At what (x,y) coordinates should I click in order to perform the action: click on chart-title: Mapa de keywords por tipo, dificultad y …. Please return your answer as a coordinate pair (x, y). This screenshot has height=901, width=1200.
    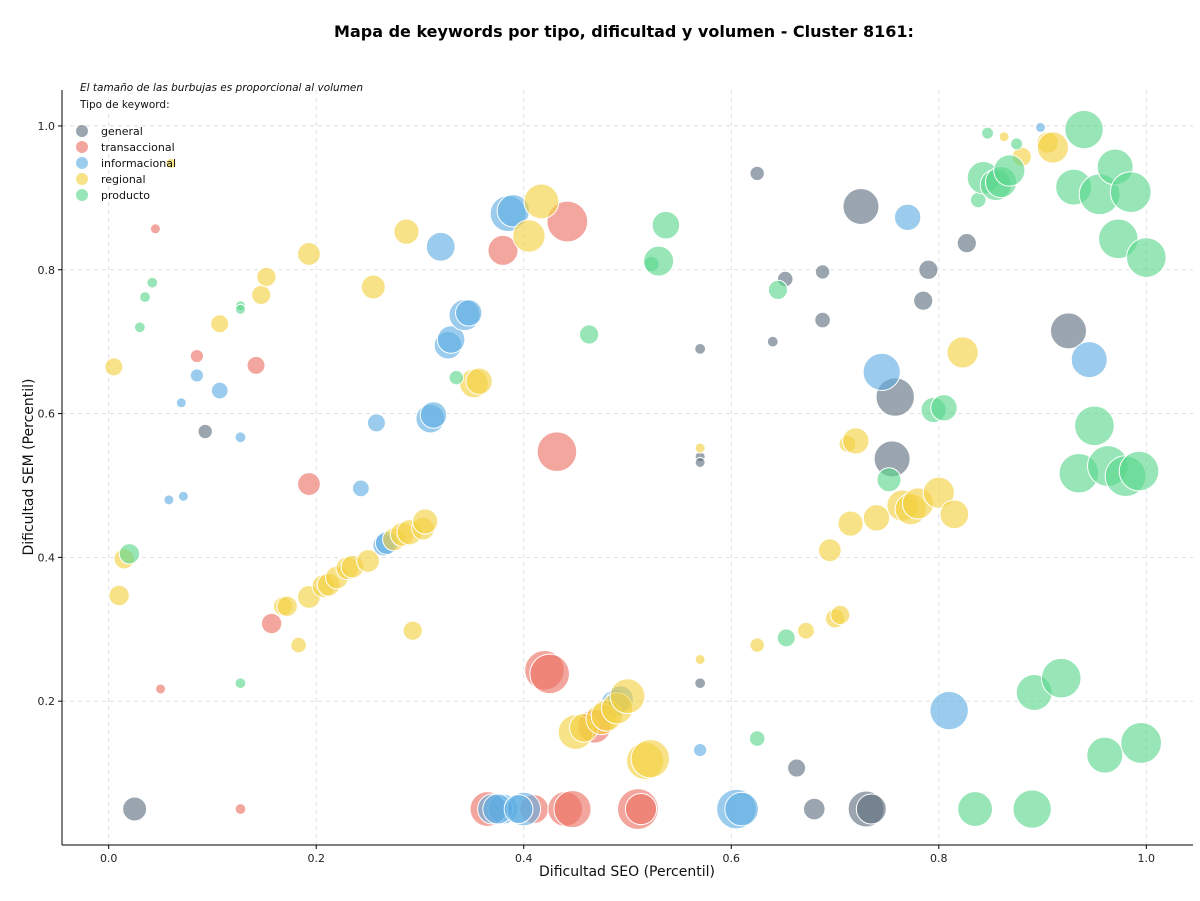
    Looking at the image, I should click on (624, 31).